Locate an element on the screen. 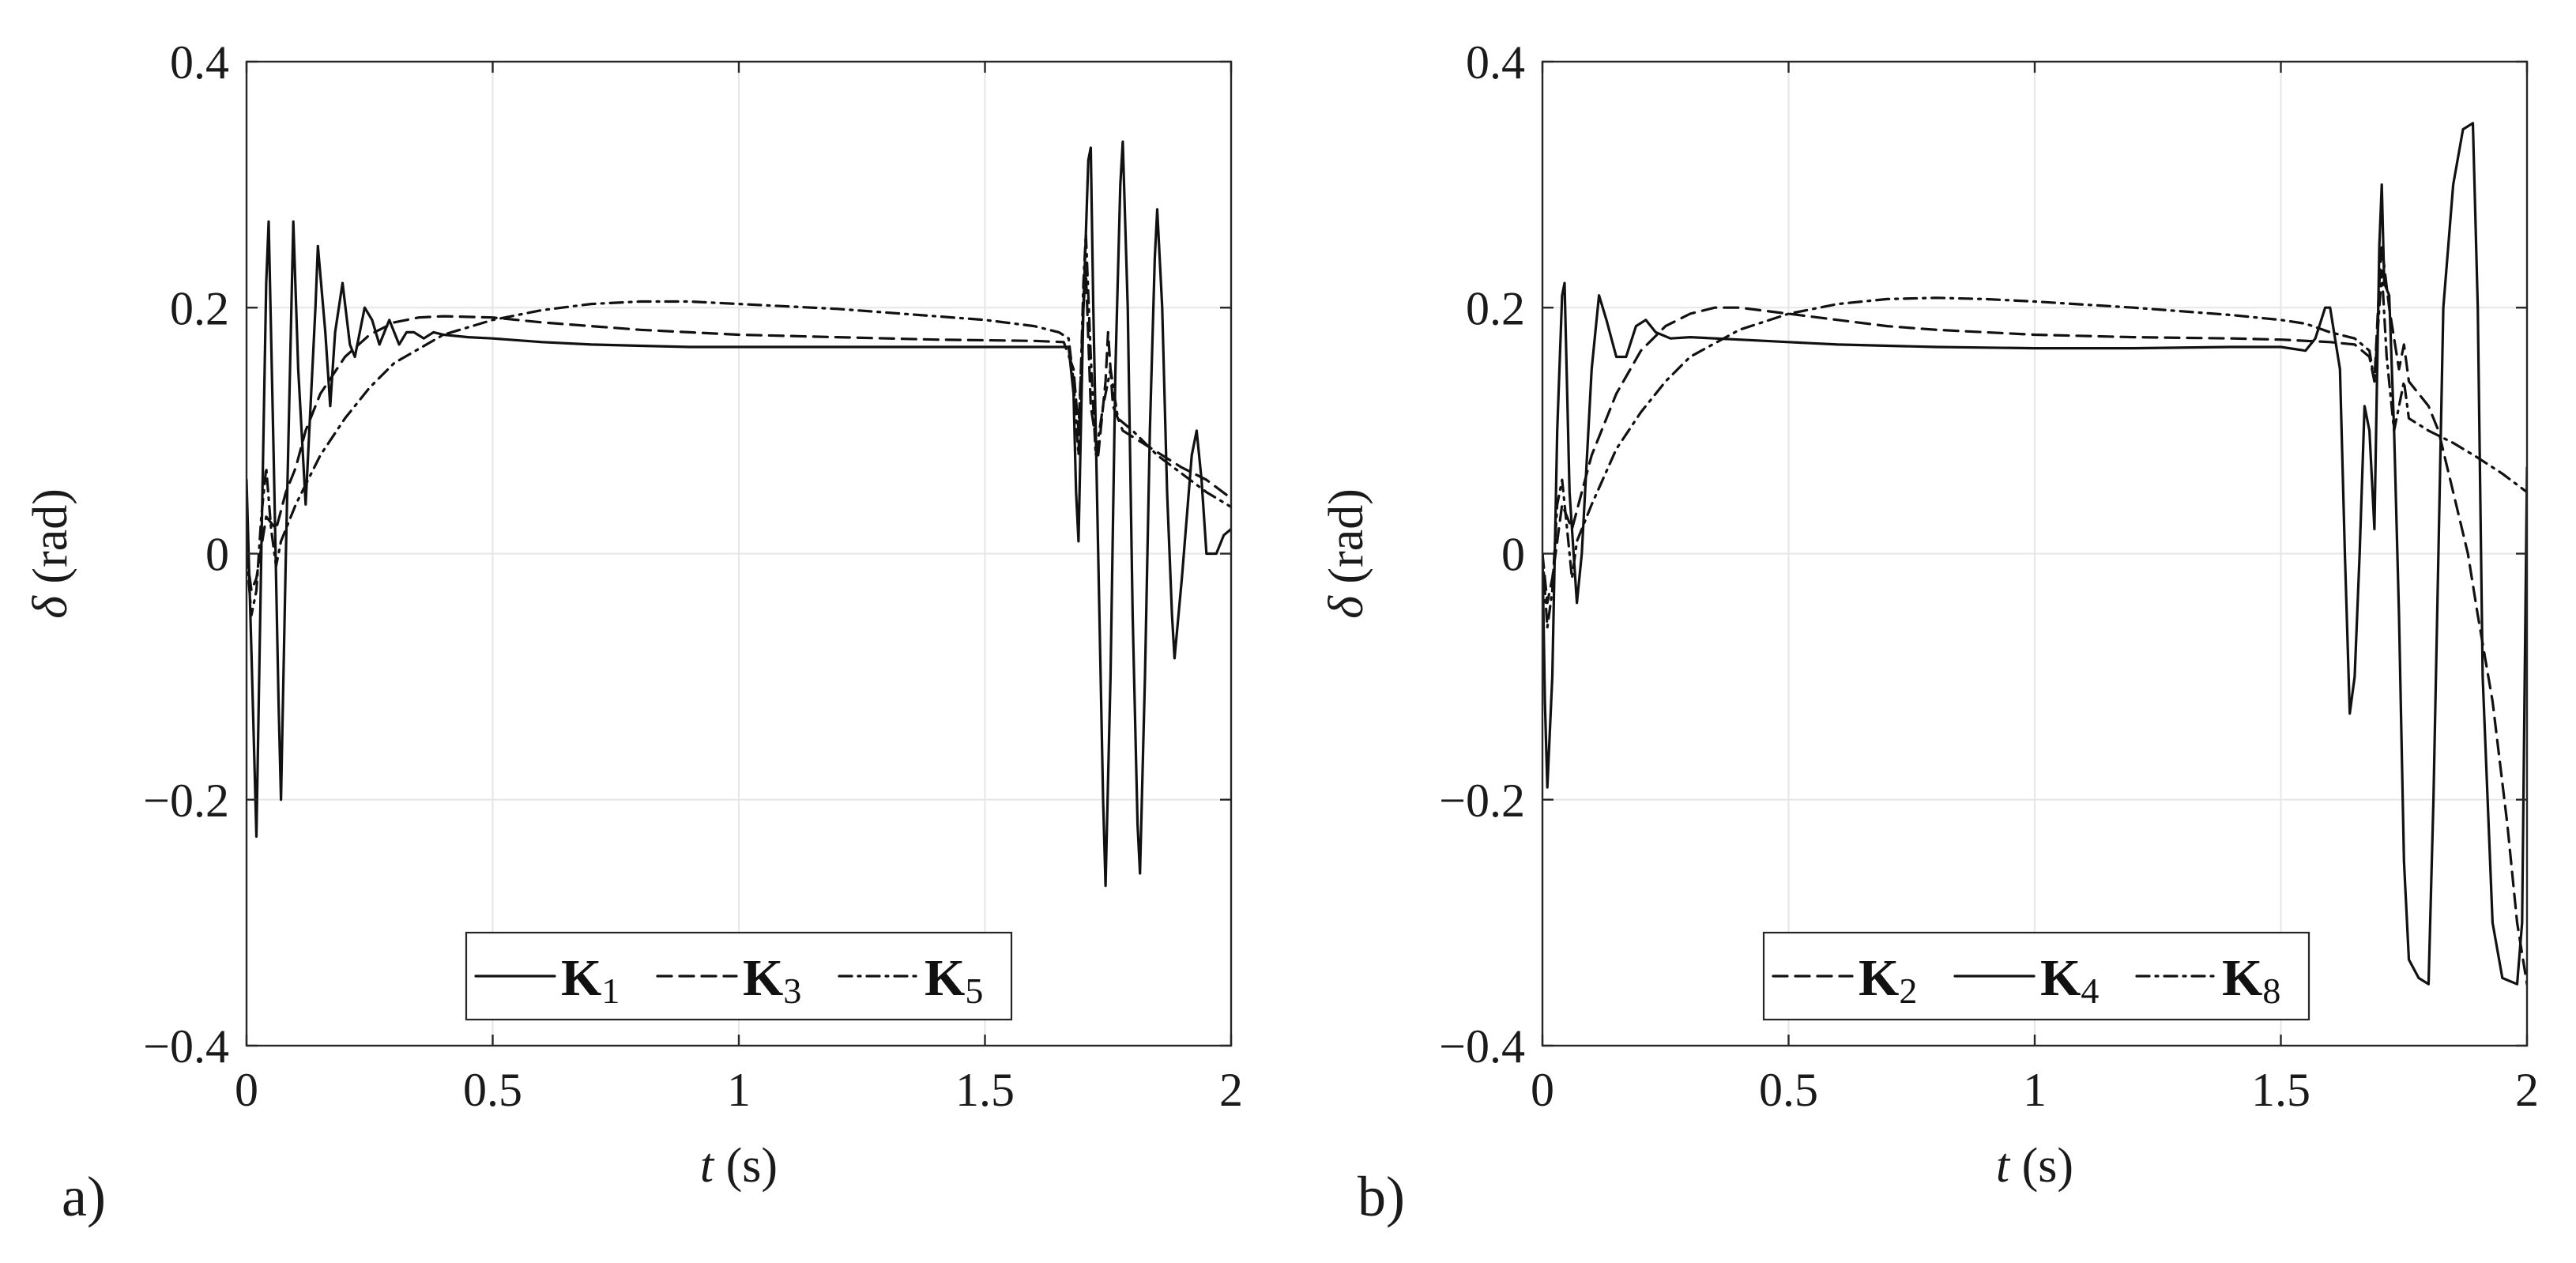 The height and width of the screenshot is (1263, 2576). legend-label-K2: K2 is located at coordinates (1888, 980).